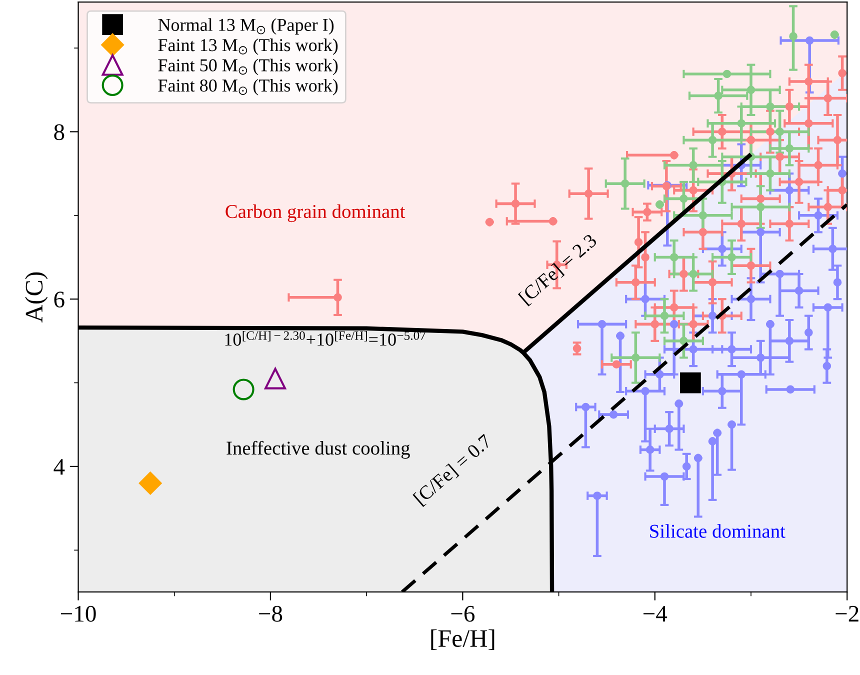  What do you see at coordinates (847, 614) in the screenshot?
I see `x-tick-label: −2` at bounding box center [847, 614].